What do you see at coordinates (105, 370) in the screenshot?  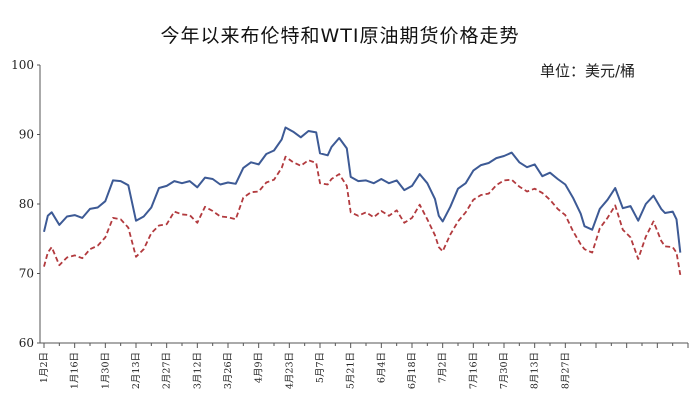 I see `x-tick-label: 1月30日` at bounding box center [105, 370].